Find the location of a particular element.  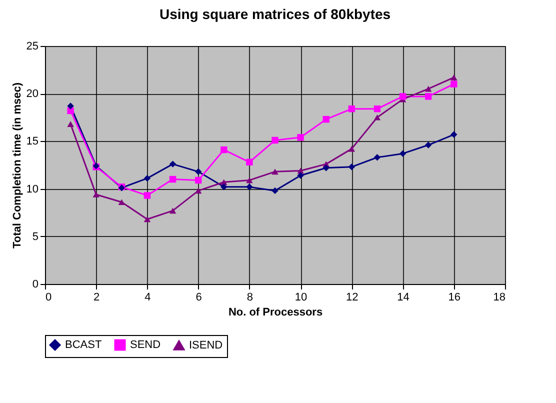

x-tick-label: 18 is located at coordinates (499, 298).